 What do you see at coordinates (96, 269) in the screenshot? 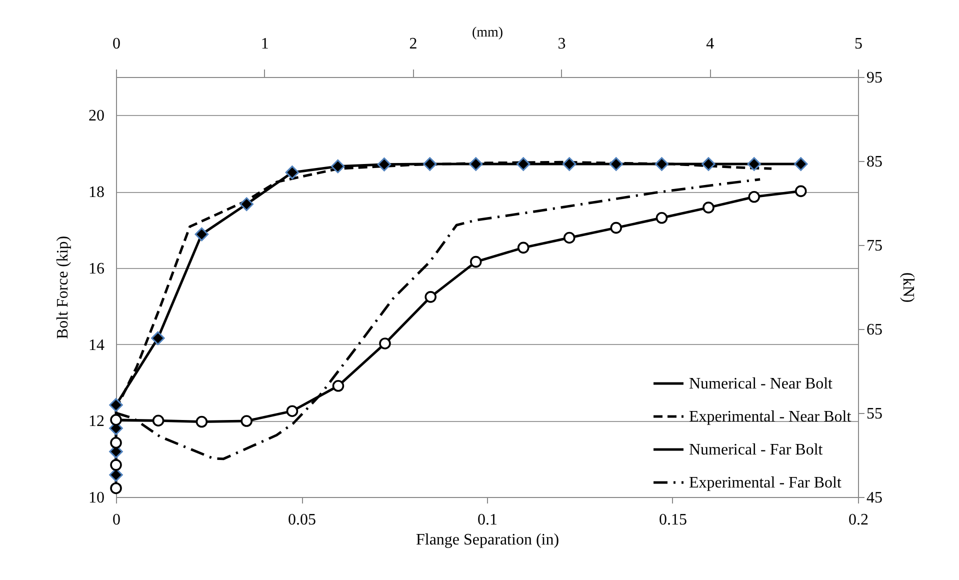
I see `y-tick-label: 16` at bounding box center [96, 269].